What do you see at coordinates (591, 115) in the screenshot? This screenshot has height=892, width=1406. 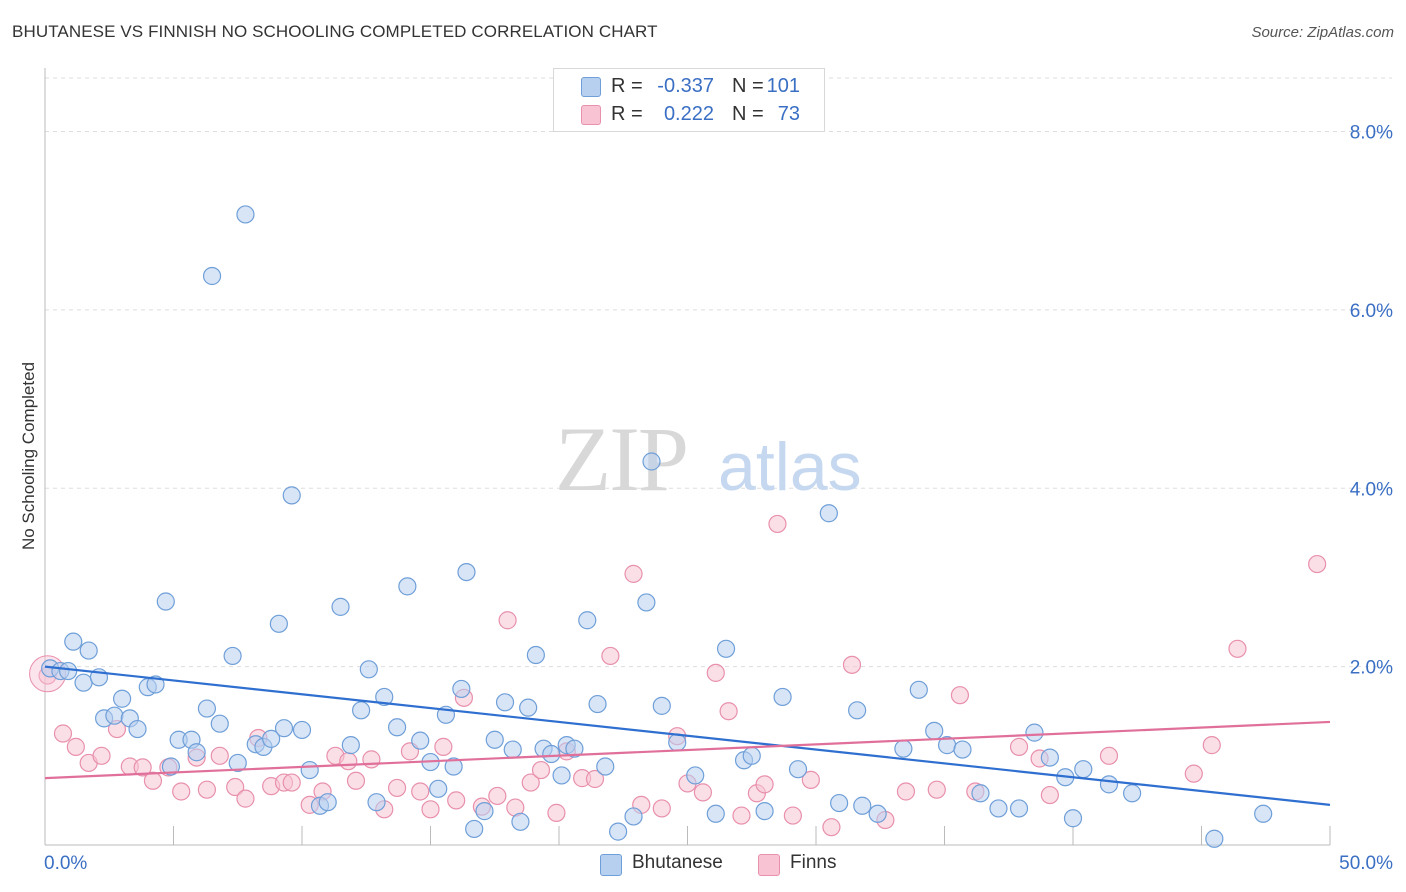 I see `finns-swatch` at bounding box center [591, 115].